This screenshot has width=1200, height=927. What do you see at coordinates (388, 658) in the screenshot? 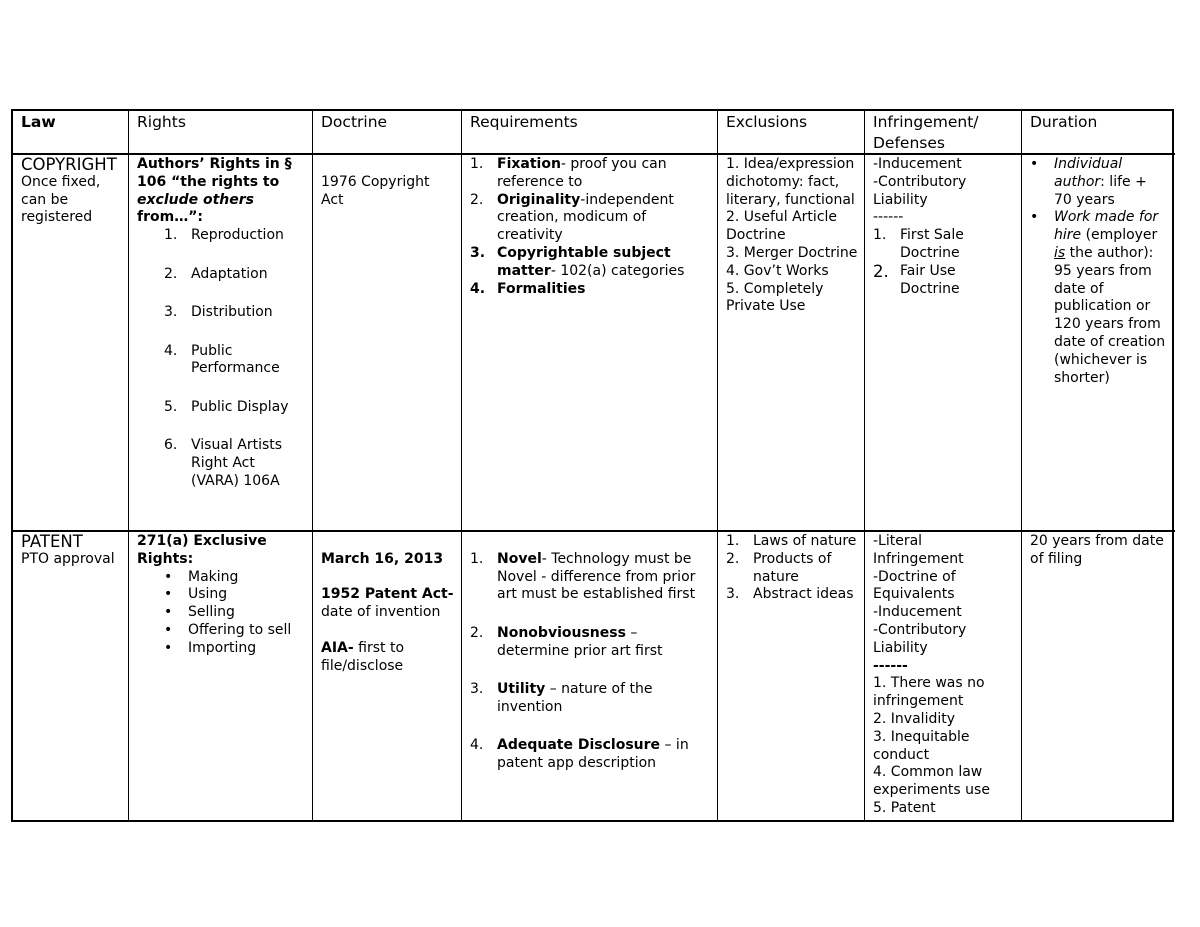
I see `patent-doctrine-aia: AIA- first to file/disclose` at bounding box center [388, 658].